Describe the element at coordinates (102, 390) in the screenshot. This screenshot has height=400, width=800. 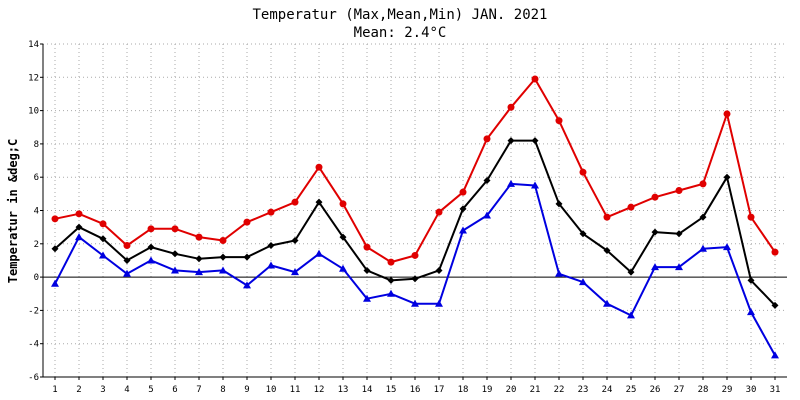
I see `x-tick-label: 3` at that location.